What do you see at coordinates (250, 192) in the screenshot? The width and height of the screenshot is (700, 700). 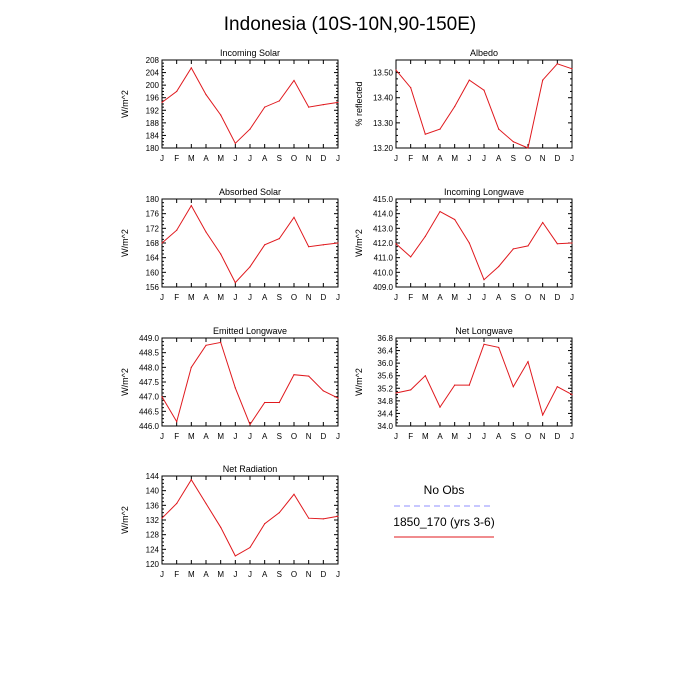 I see `panel-3-title: Absorbed Solar` at bounding box center [250, 192].